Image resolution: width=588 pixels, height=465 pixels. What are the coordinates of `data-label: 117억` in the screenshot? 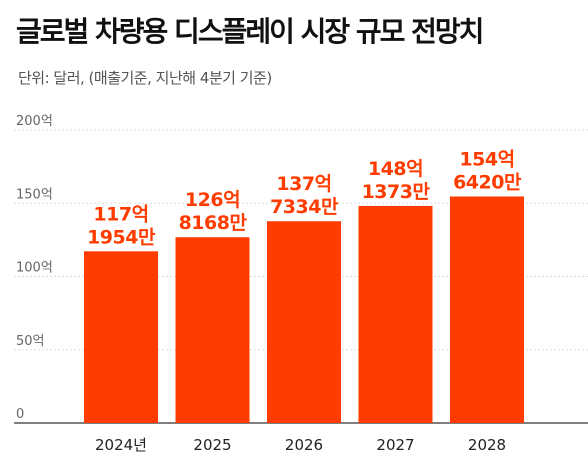 It's located at (120, 214).